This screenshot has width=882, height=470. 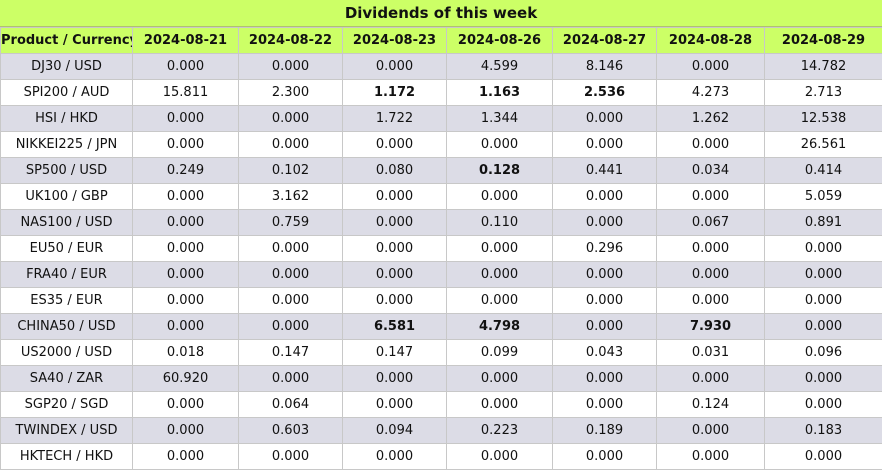 What do you see at coordinates (395, 327) in the screenshot?
I see `dividend-value-cell: 6.581` at bounding box center [395, 327].